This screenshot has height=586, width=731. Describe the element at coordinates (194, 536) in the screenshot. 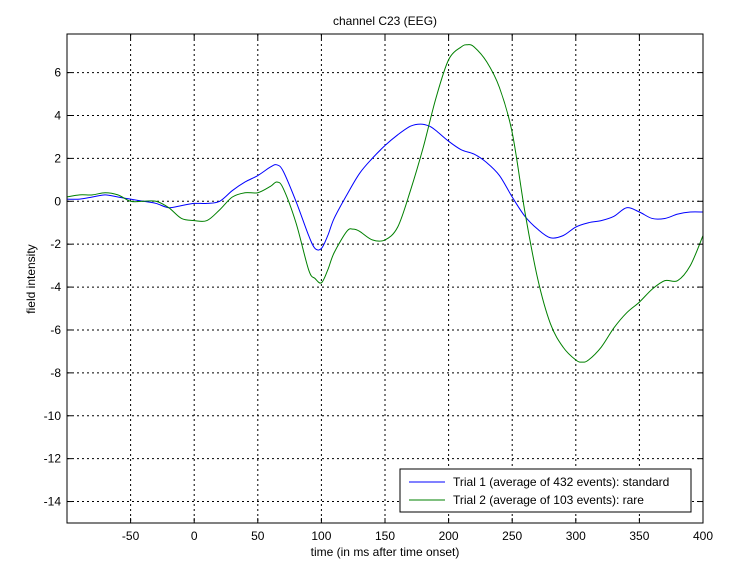

I see `x-tick-label: 0` at that location.